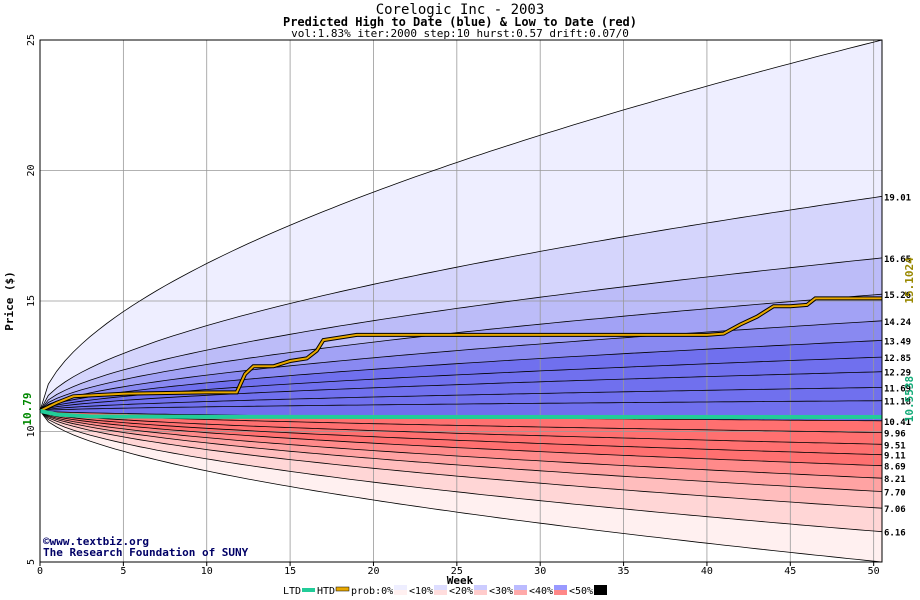  Describe the element at coordinates (342, 589) in the screenshot. I see `legend-swatch-htd` at that location.